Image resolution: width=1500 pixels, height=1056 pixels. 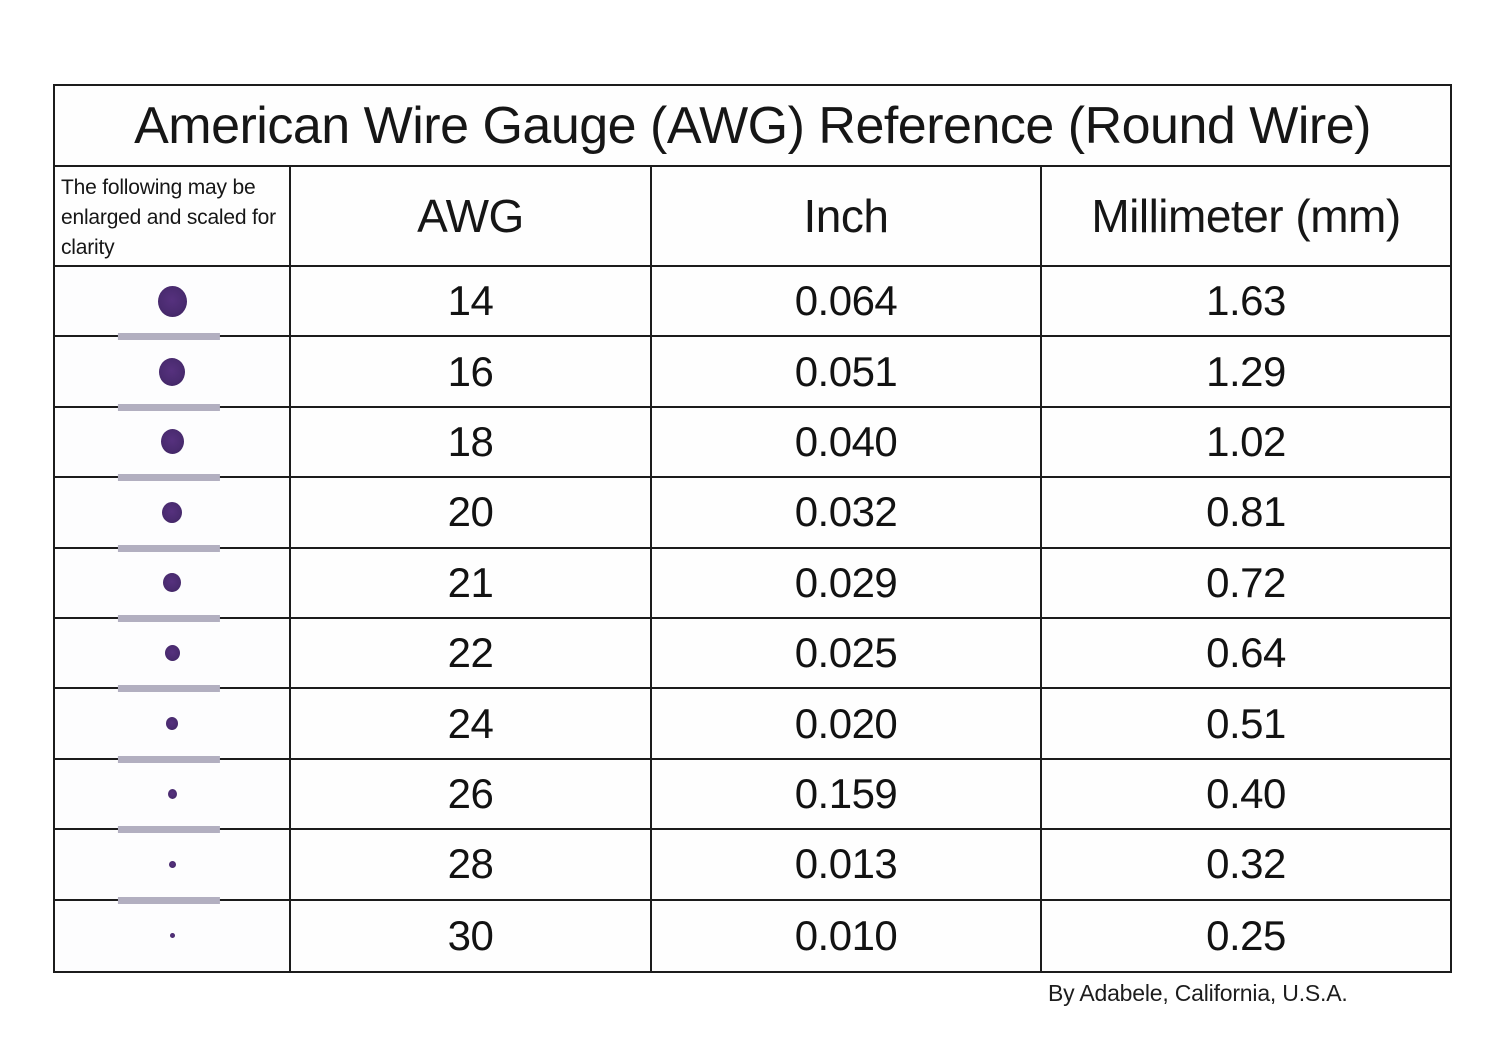 I want to click on awg-value-cell: 30, so click(x=471, y=935).